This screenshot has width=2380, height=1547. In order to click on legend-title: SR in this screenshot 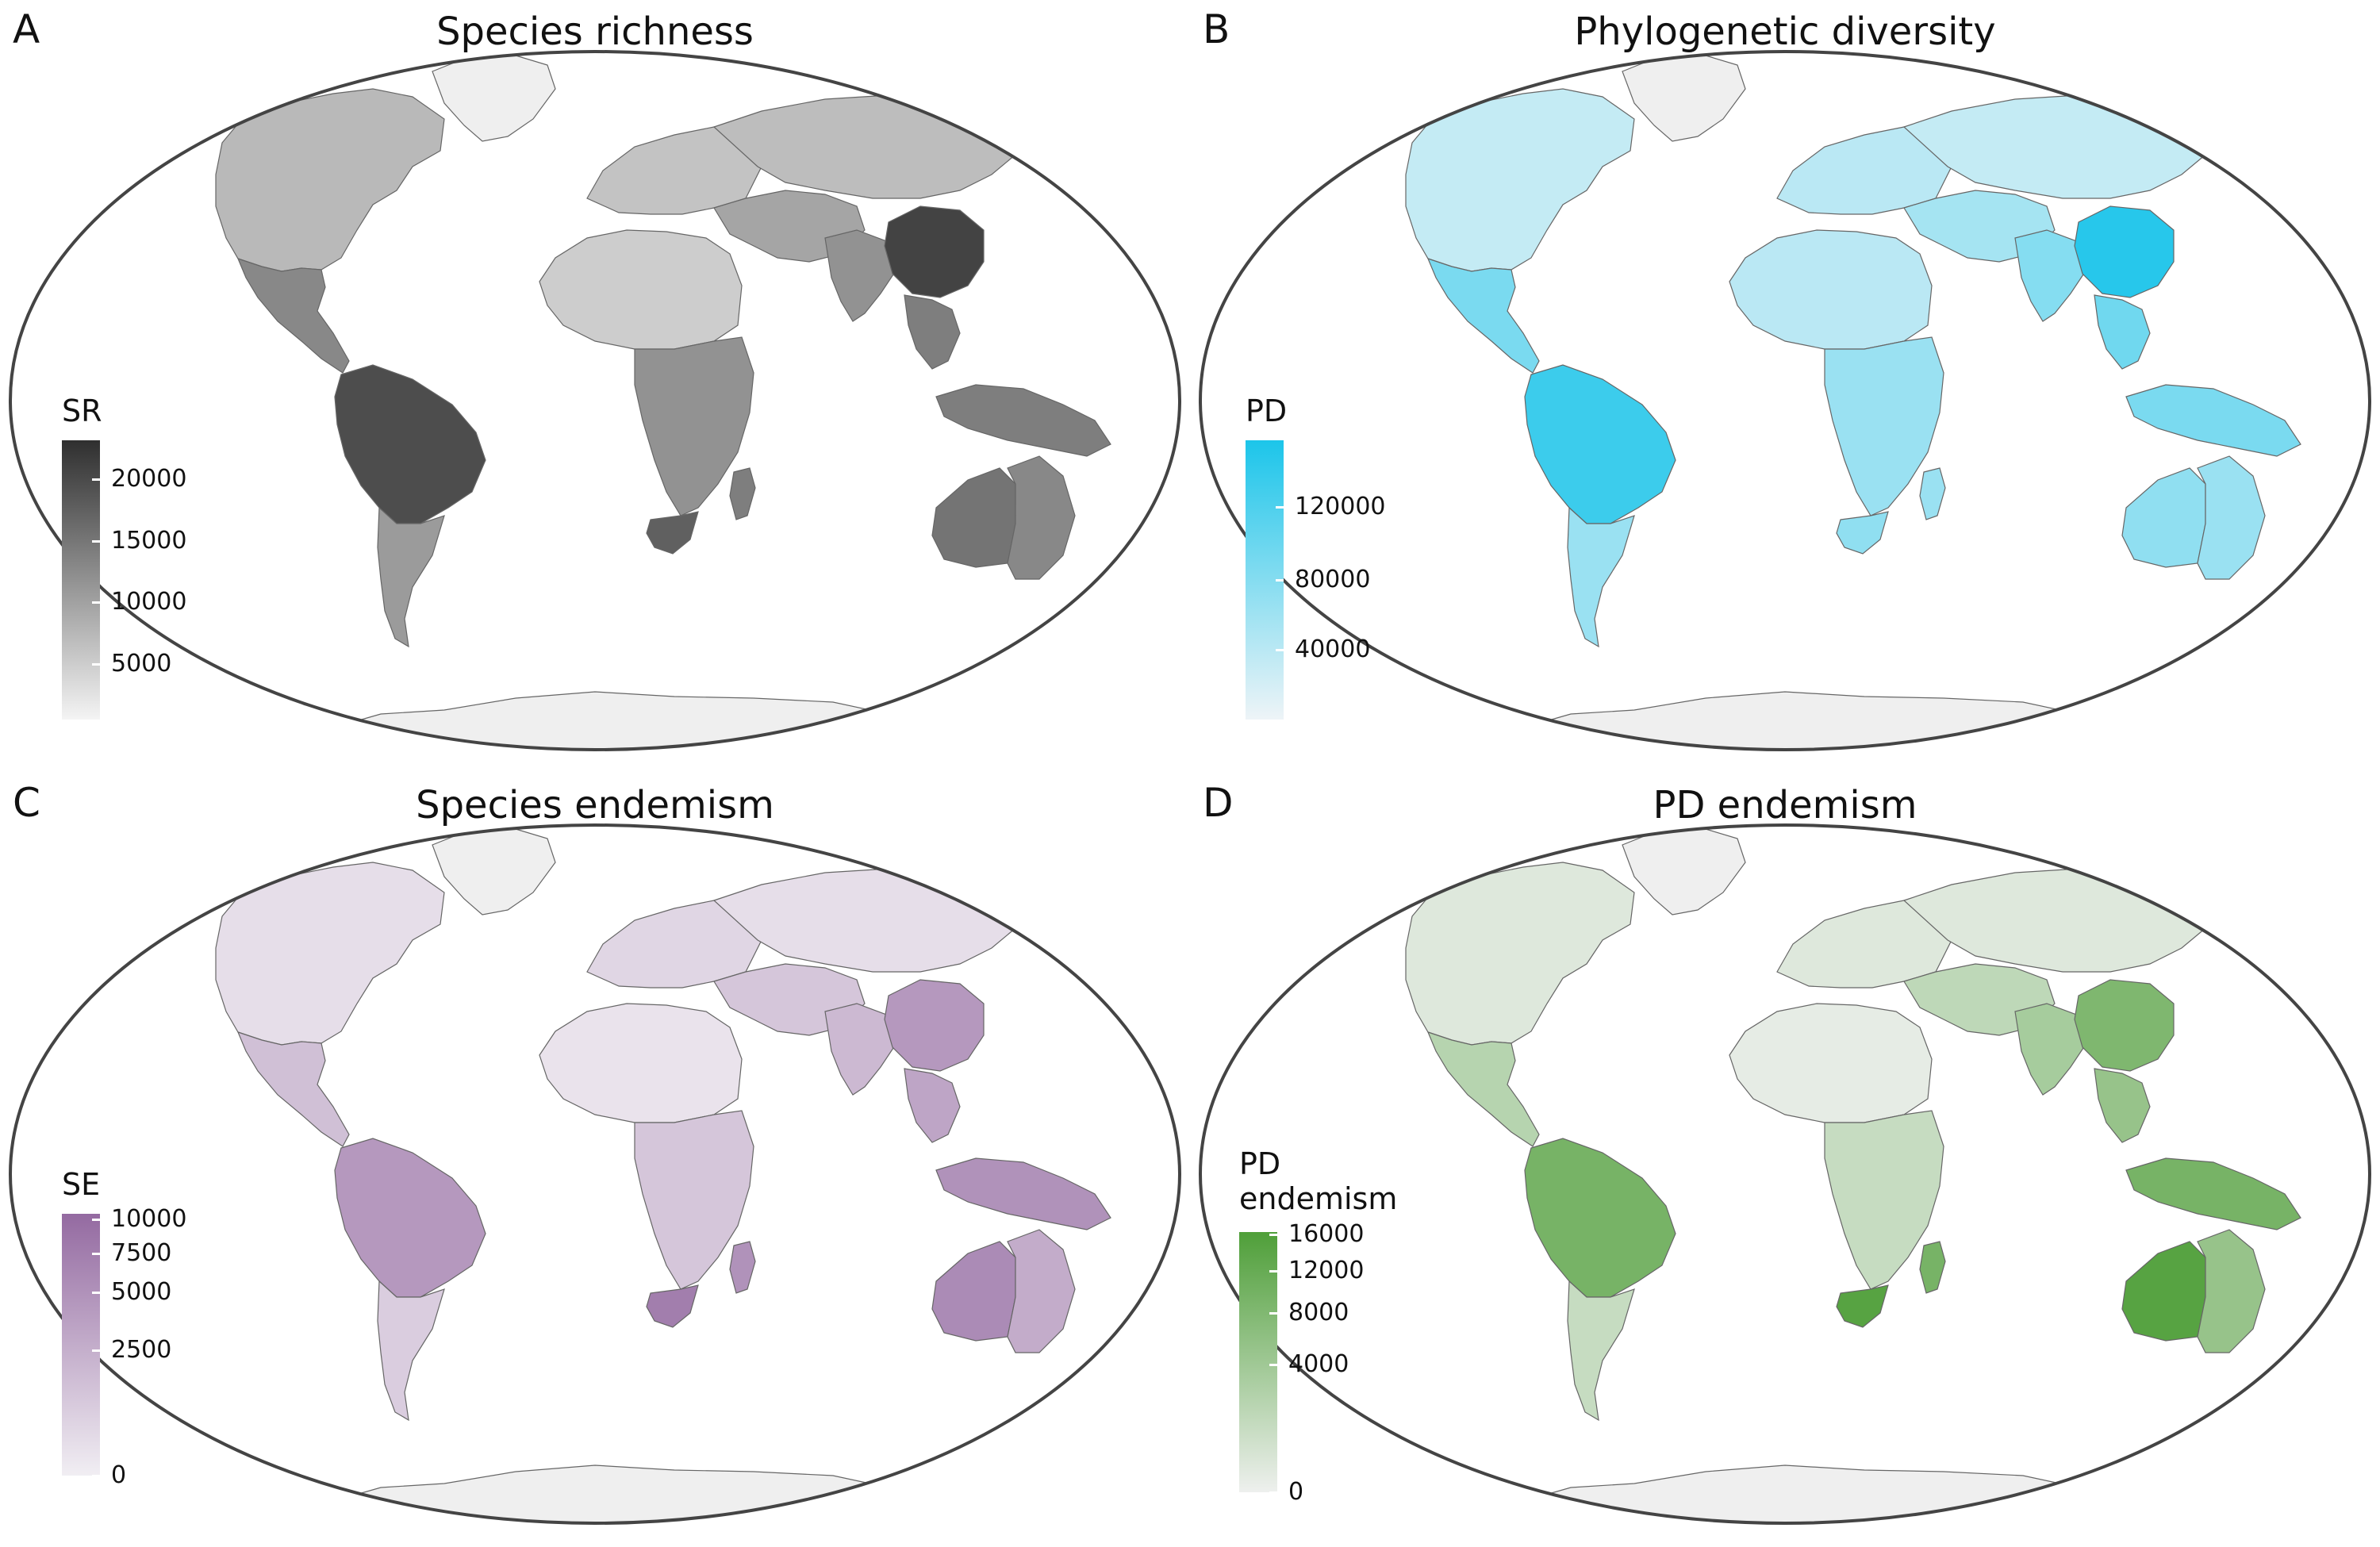, I will do `click(82, 411)`.